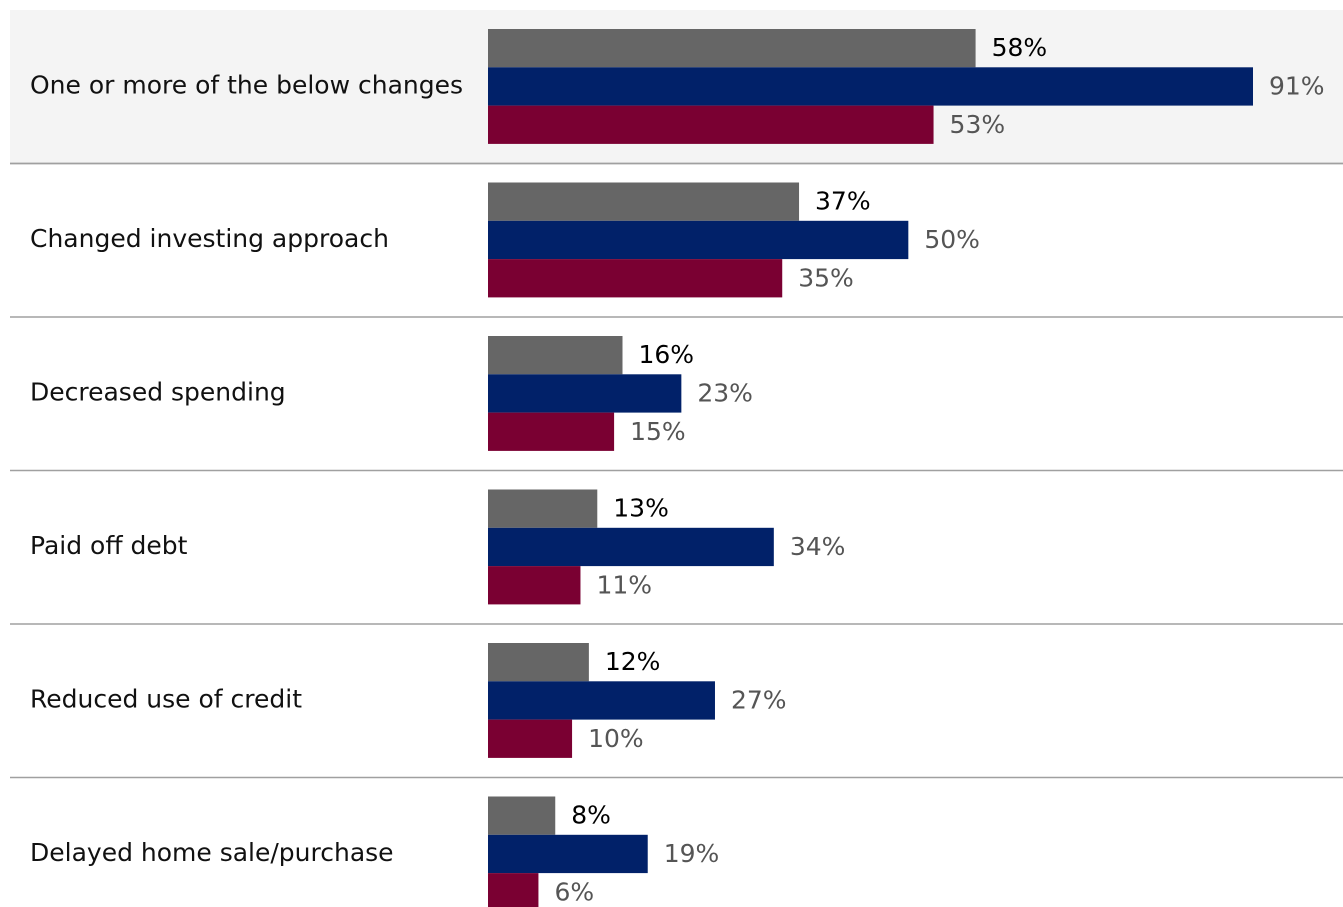  What do you see at coordinates (246, 84) in the screenshot?
I see `category-label: One or more of the below changes` at bounding box center [246, 84].